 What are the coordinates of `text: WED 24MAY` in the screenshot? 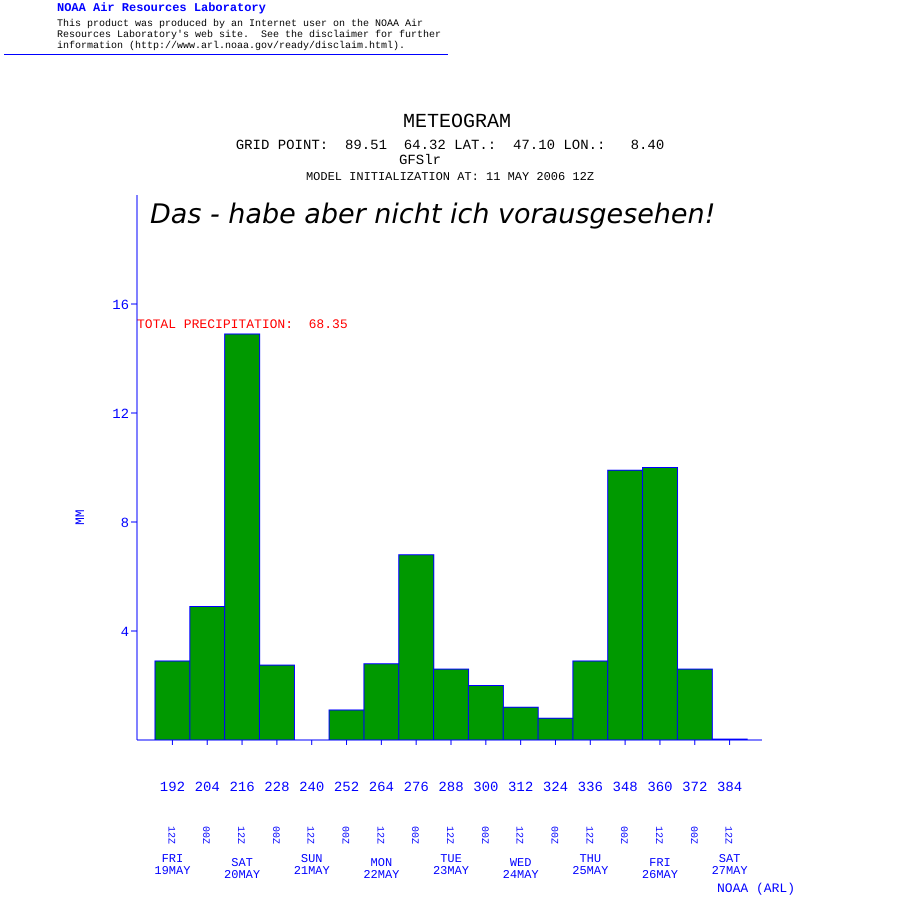 It's located at (520, 869).